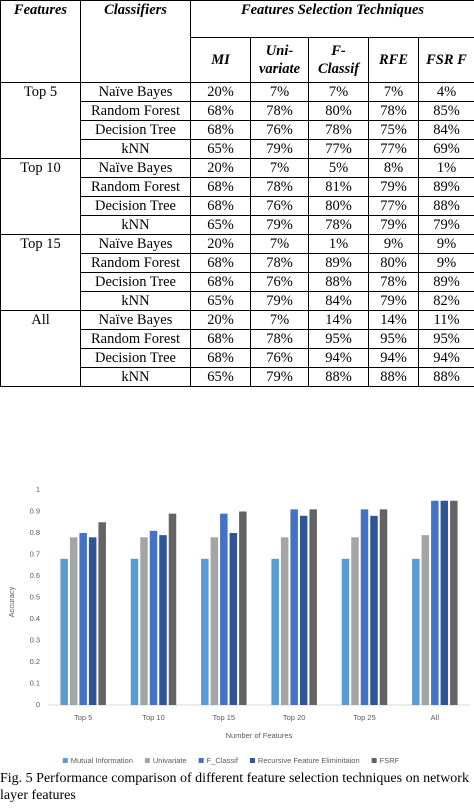 Image resolution: width=474 pixels, height=808 pixels. I want to click on technique-header: Uni-variate, so click(279, 60).